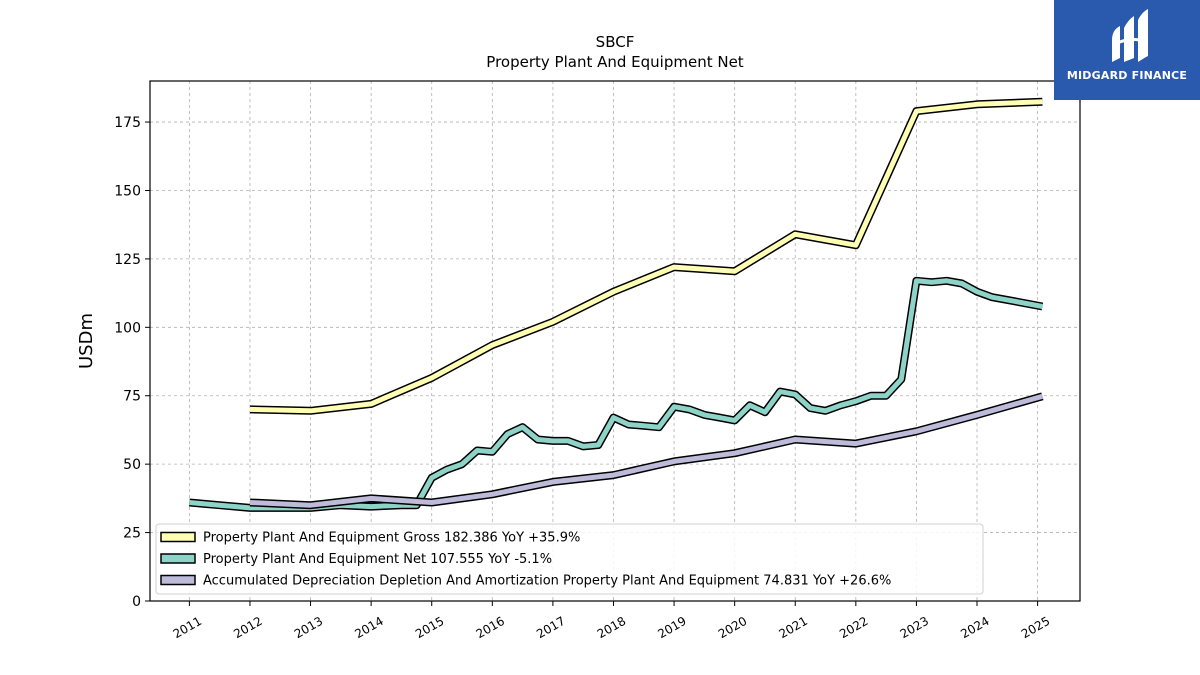 This screenshot has height=675, width=1200. What do you see at coordinates (974, 627) in the screenshot?
I see `x-tick-label: 2024` at bounding box center [974, 627].